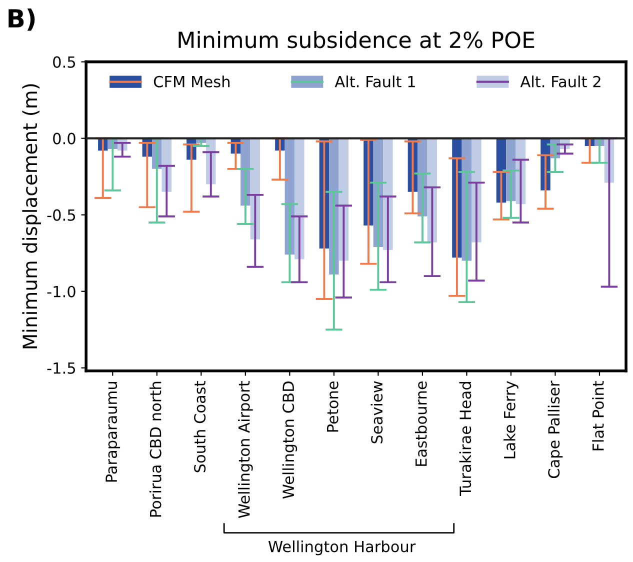  I want to click on y-tick-label: 0.5, so click(64, 62).